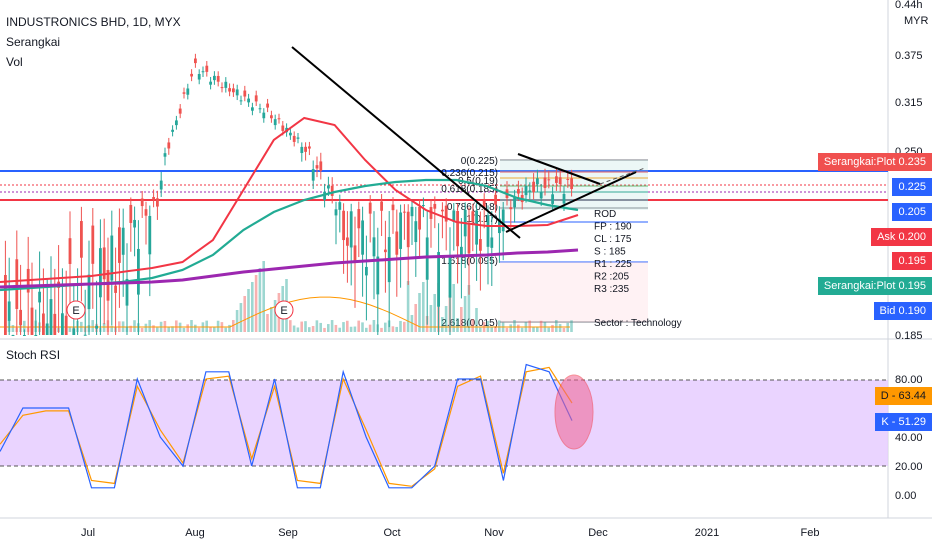 Image resolution: width=932 pixels, height=550 pixels. I want to click on stoch-rsi-title: Stoch RSI, so click(33, 355).